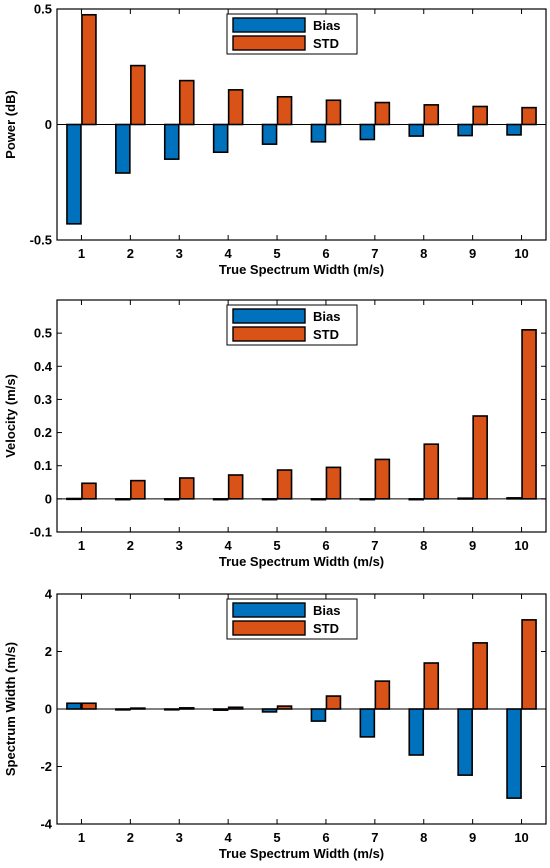 The width and height of the screenshot is (550, 868). I want to click on y-tick-label: 0.1, so click(43, 465).